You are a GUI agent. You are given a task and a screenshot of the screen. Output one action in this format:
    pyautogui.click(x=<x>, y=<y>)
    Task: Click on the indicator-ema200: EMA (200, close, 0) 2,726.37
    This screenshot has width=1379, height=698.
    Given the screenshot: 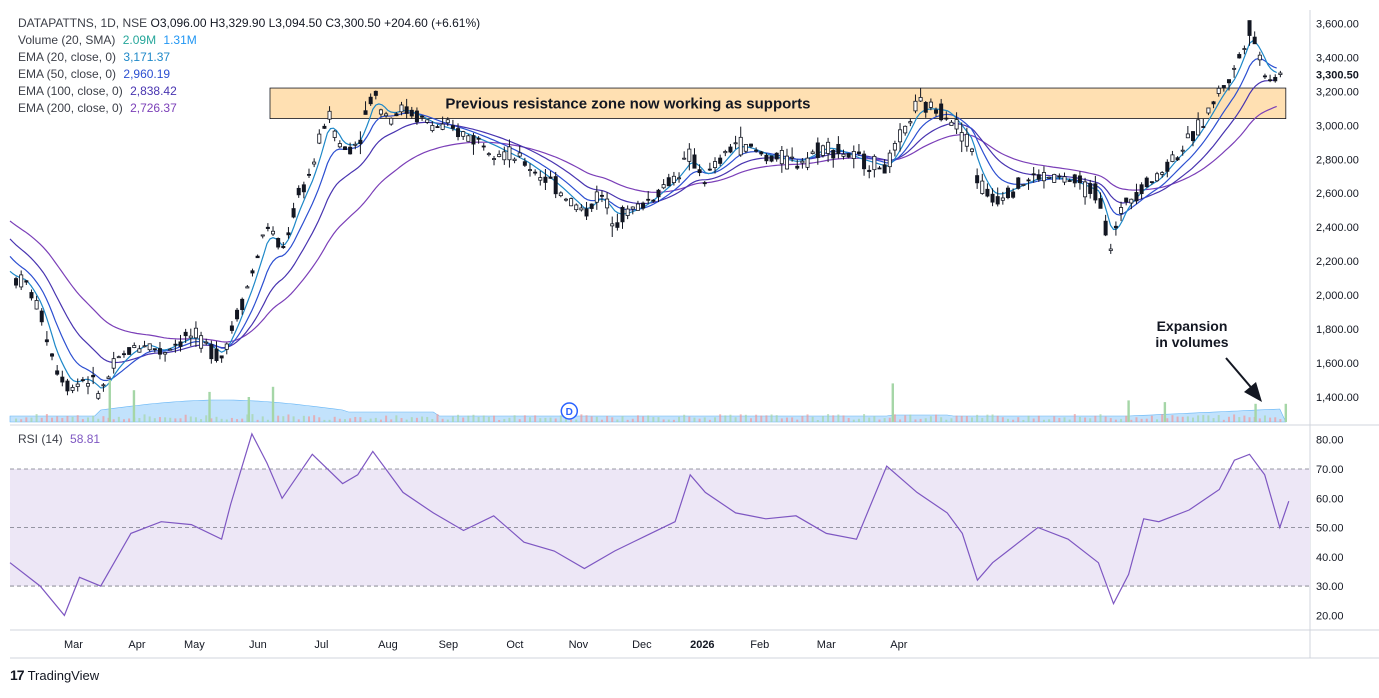 What is the action you would take?
    pyautogui.click(x=249, y=108)
    